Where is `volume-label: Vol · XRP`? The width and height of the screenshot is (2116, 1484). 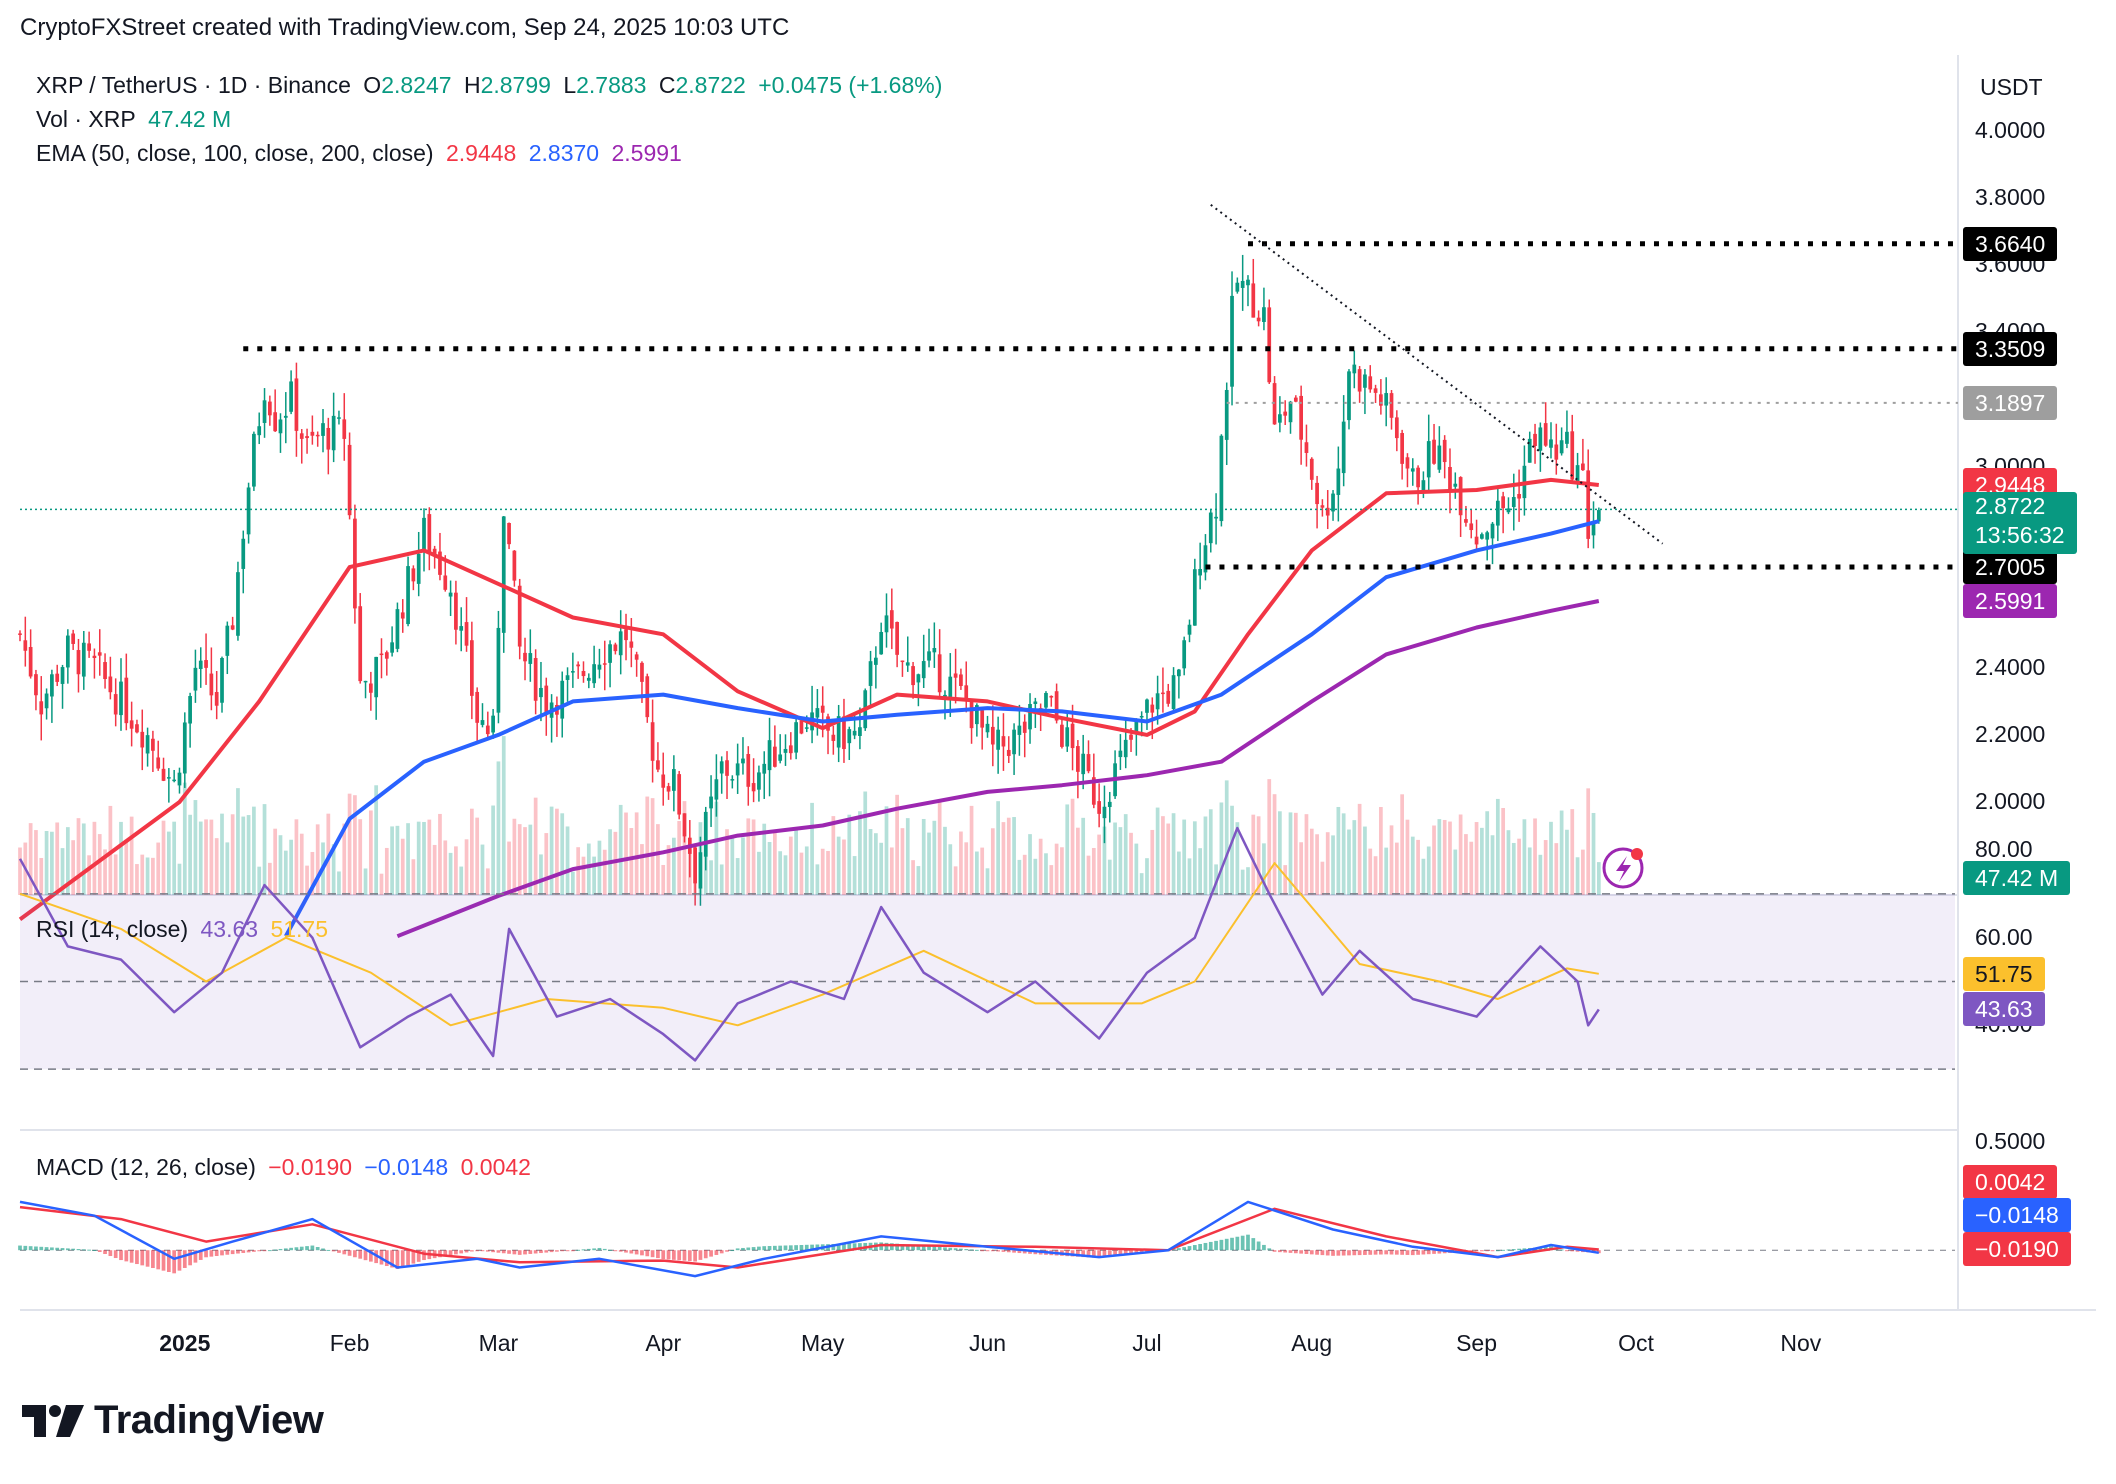 volume-label: Vol · XRP is located at coordinates (86, 119).